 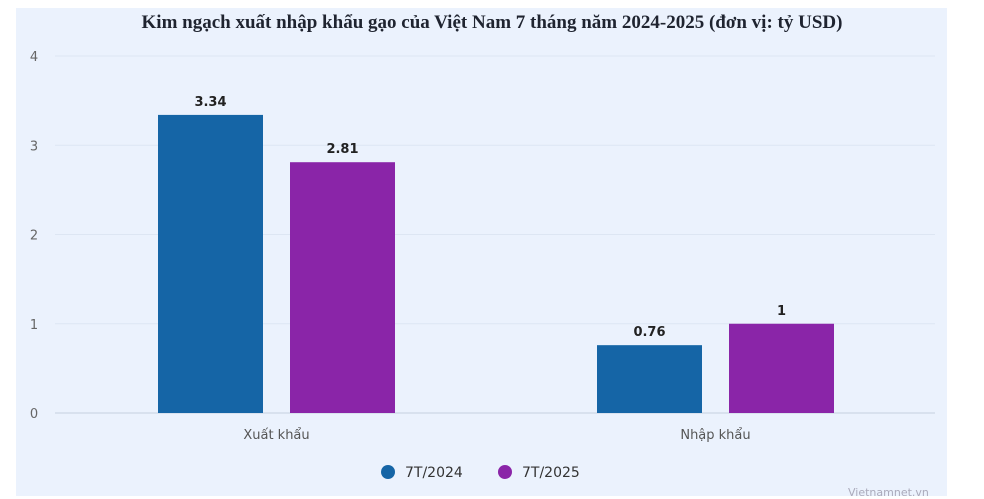 I want to click on watermark: Vietnamnet.vn, so click(x=888, y=492).